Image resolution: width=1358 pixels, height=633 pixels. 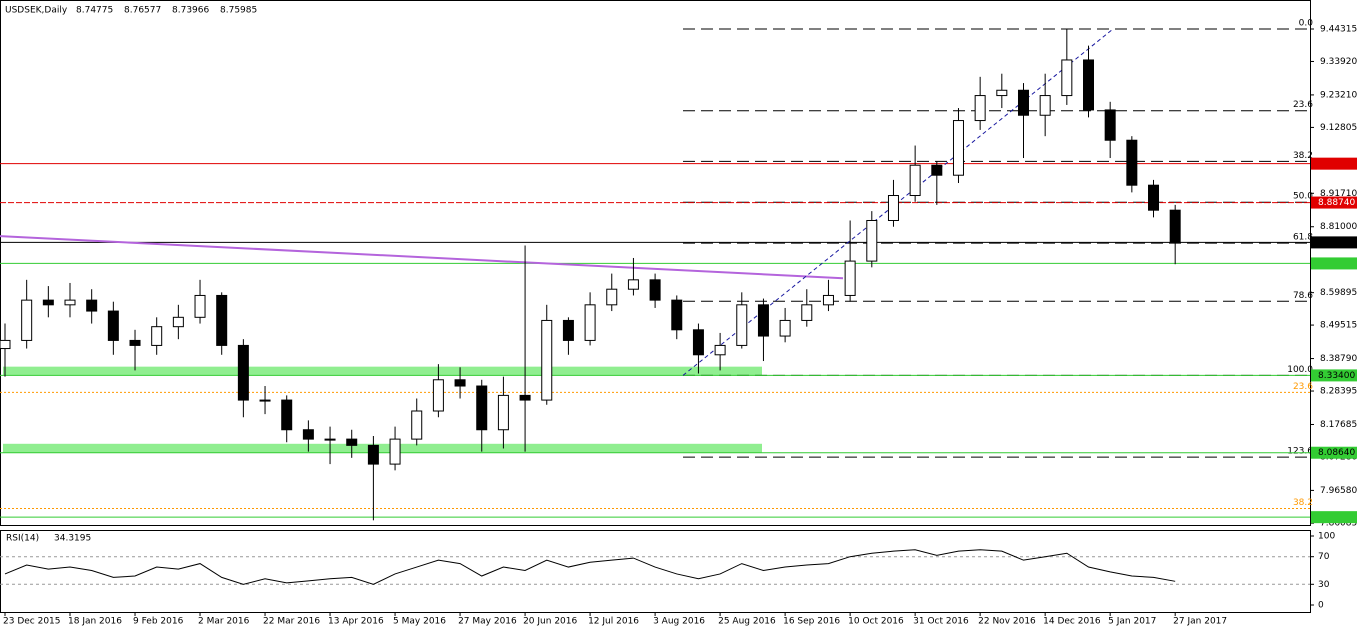 What do you see at coordinates (422, 257) in the screenshot?
I see `trendline` at bounding box center [422, 257].